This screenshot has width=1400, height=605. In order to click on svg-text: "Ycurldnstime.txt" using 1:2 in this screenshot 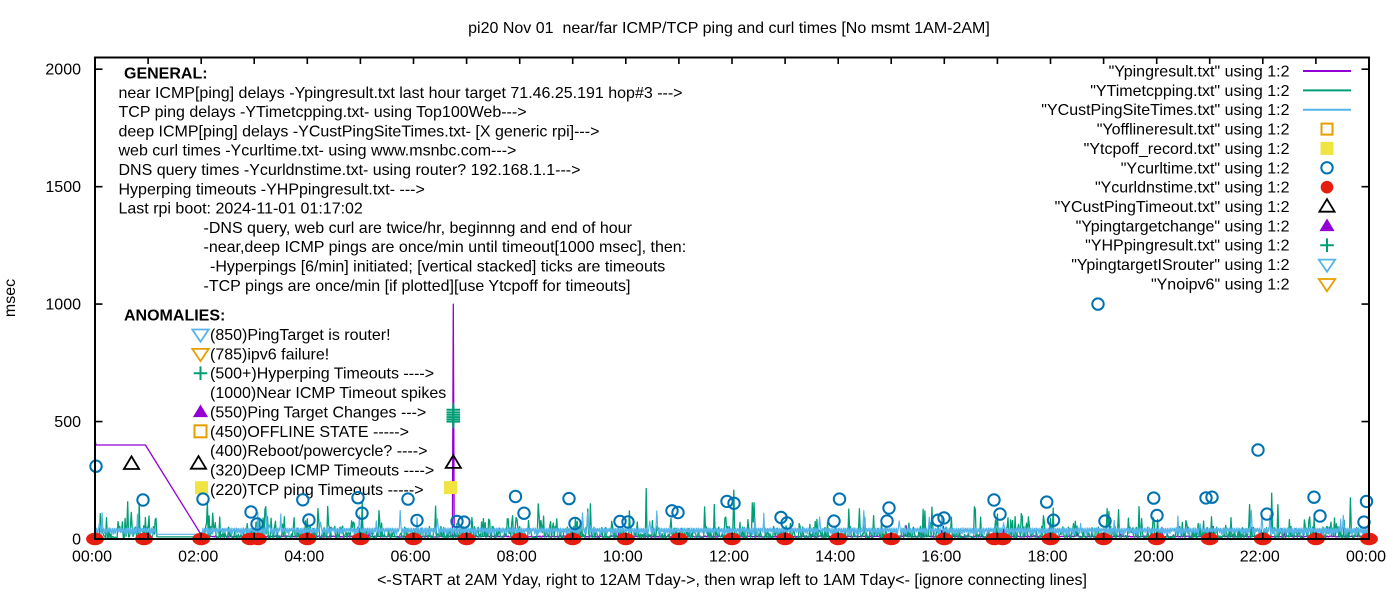, I will do `click(1192, 188)`.